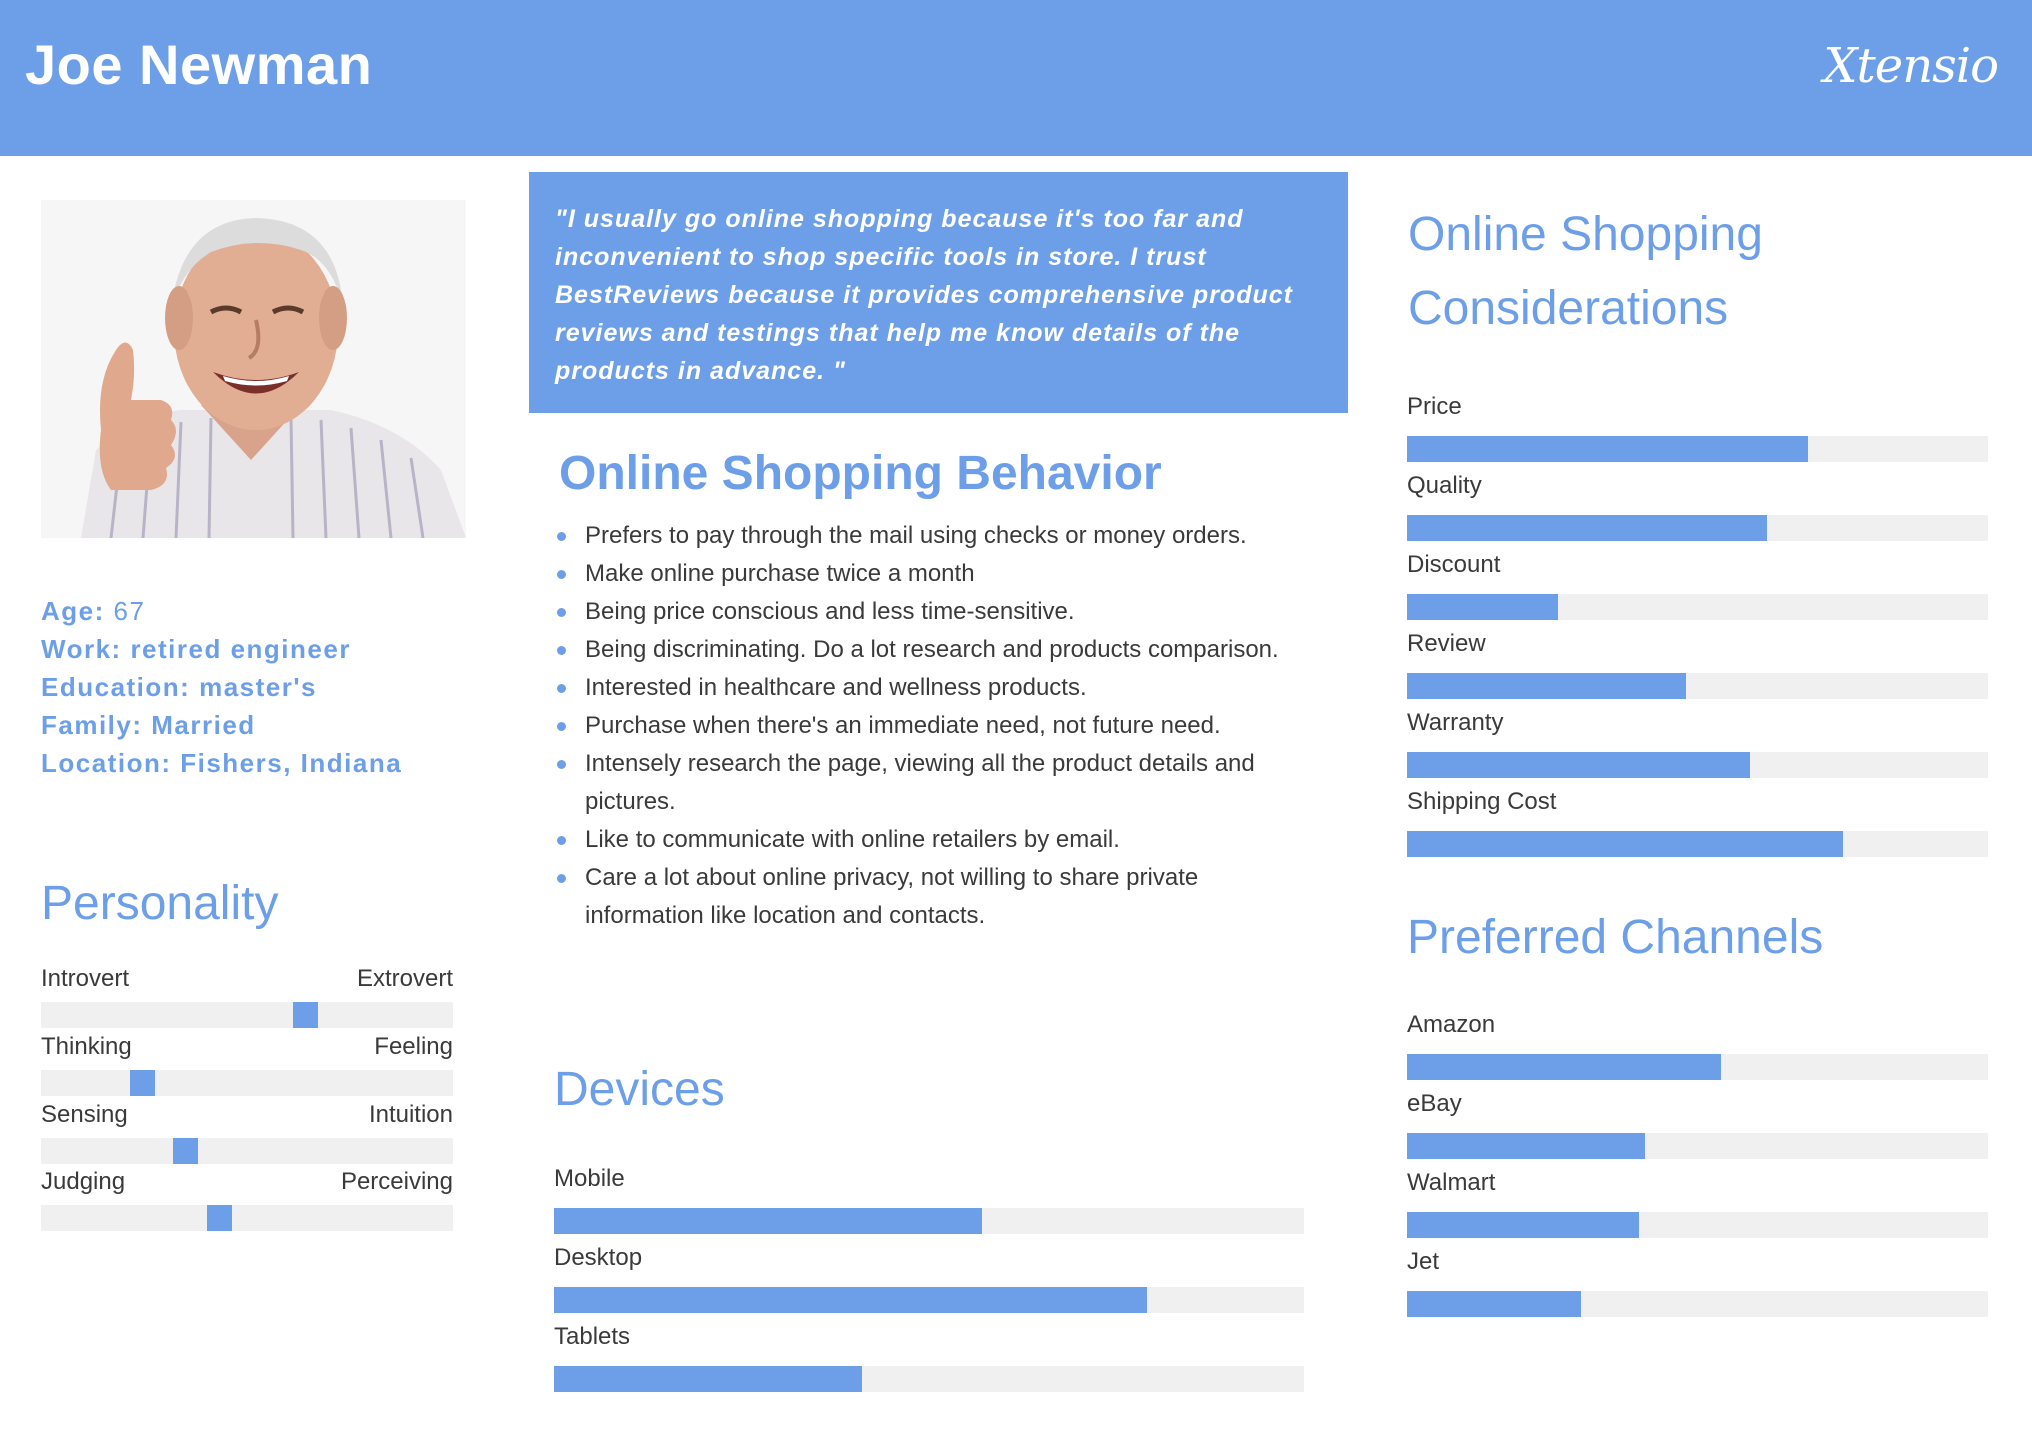  What do you see at coordinates (1911, 66) in the screenshot?
I see `brand-logo: Xtensio` at bounding box center [1911, 66].